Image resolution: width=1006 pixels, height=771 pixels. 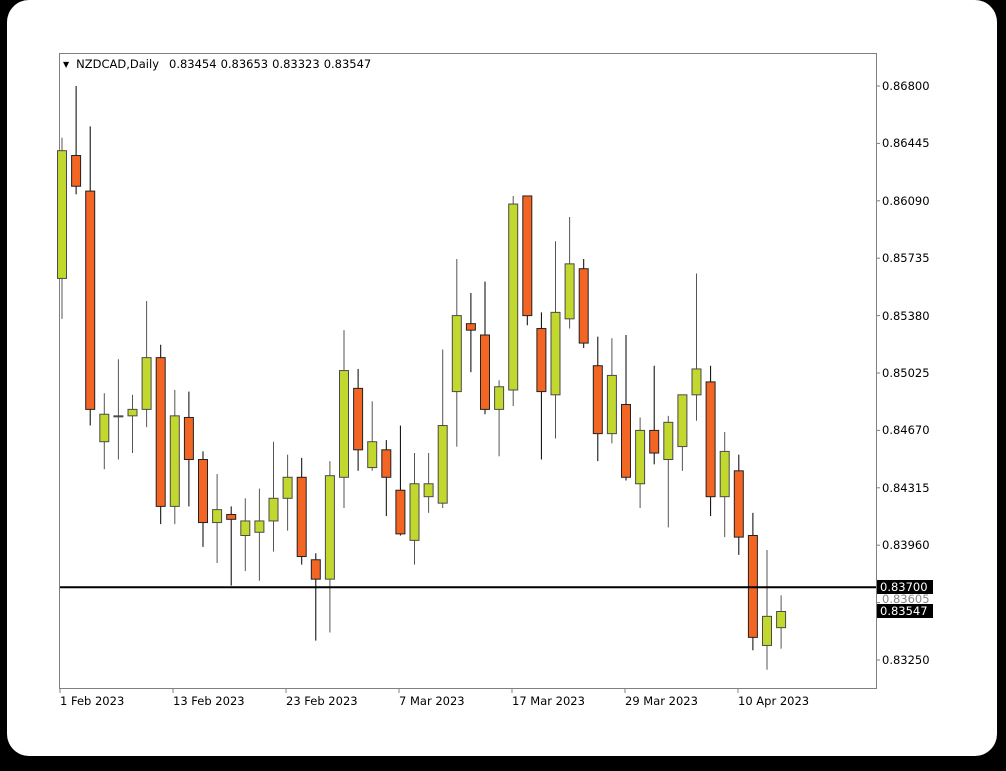 What do you see at coordinates (661, 701) in the screenshot?
I see `date-tick-label: 29 Mar 2023` at bounding box center [661, 701].